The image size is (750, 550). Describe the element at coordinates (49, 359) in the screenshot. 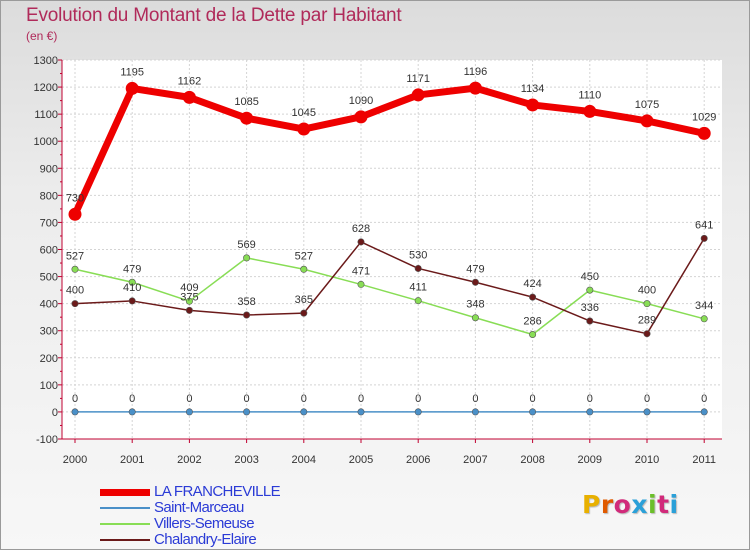

I see `y-tick-label: 200` at that location.